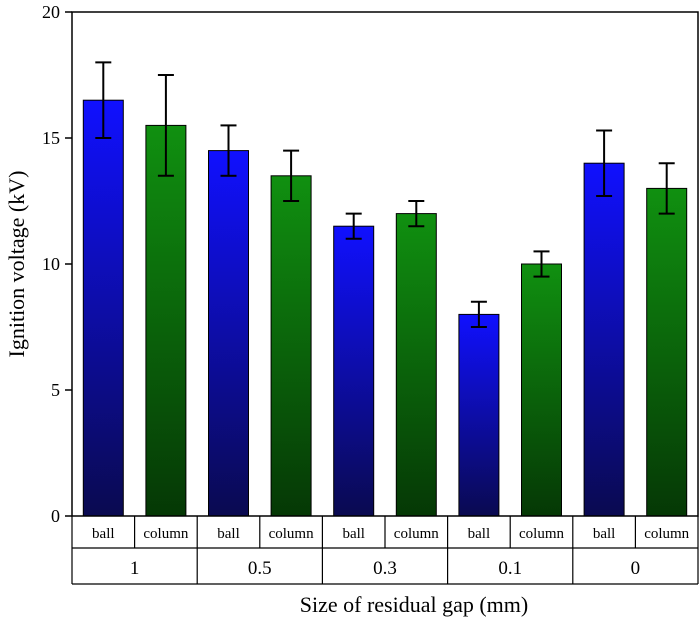  What do you see at coordinates (51, 138) in the screenshot?
I see `y-tick-label-15: 15` at bounding box center [51, 138].